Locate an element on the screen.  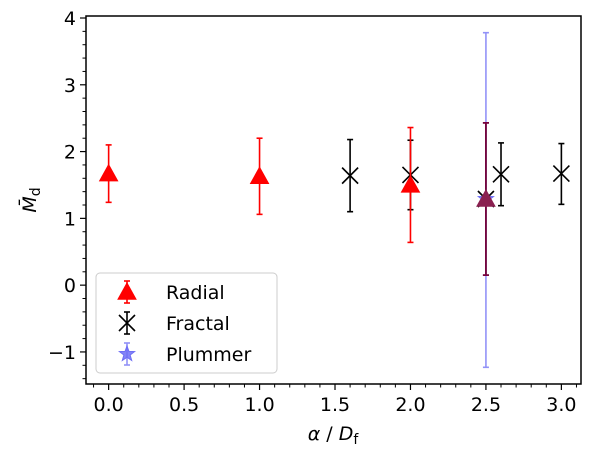
x-tick-label: 1.0 is located at coordinates (259, 405).